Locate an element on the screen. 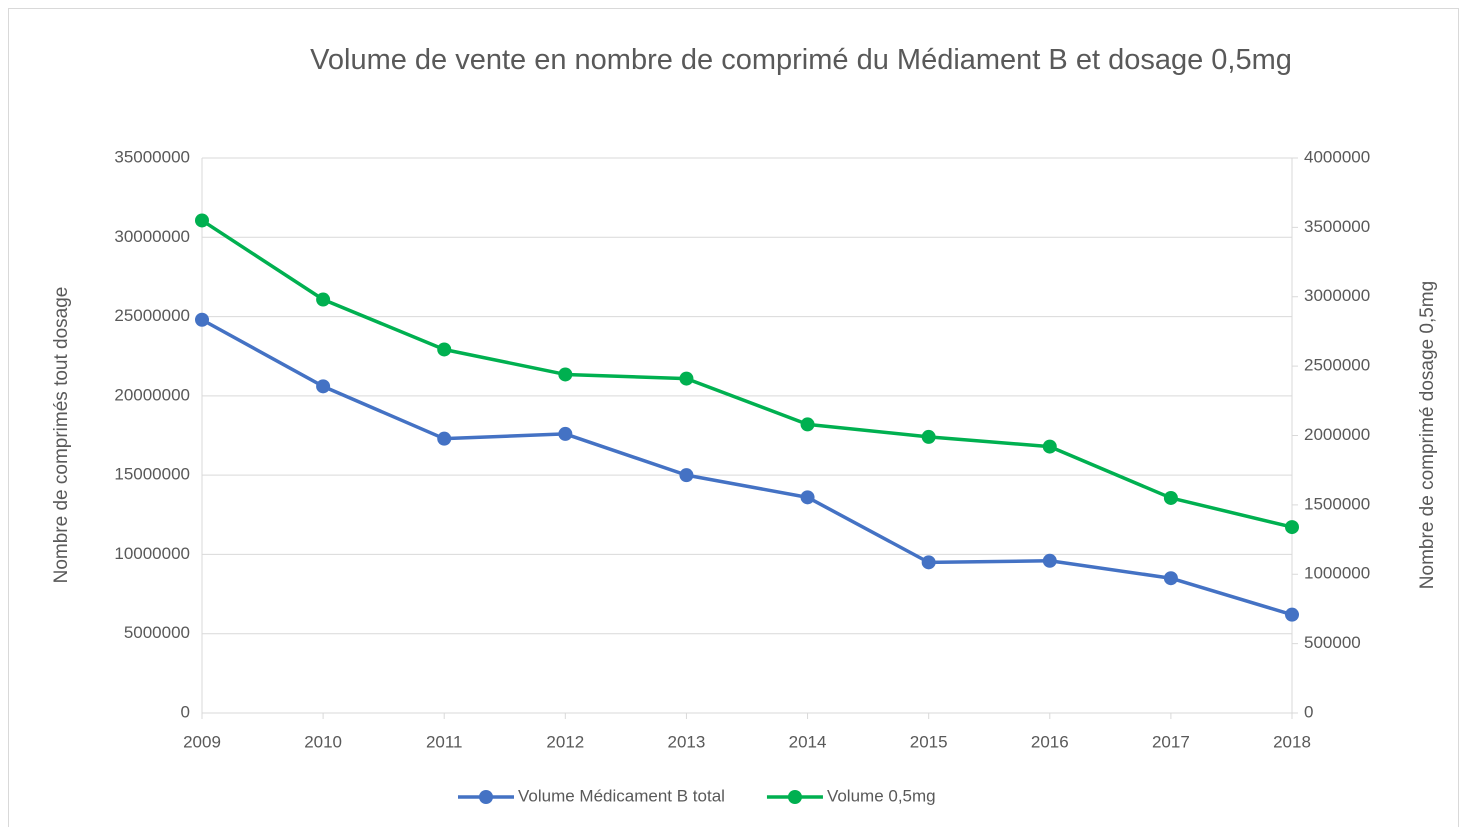  y-tick-label: 15000000 is located at coordinates (152, 474).